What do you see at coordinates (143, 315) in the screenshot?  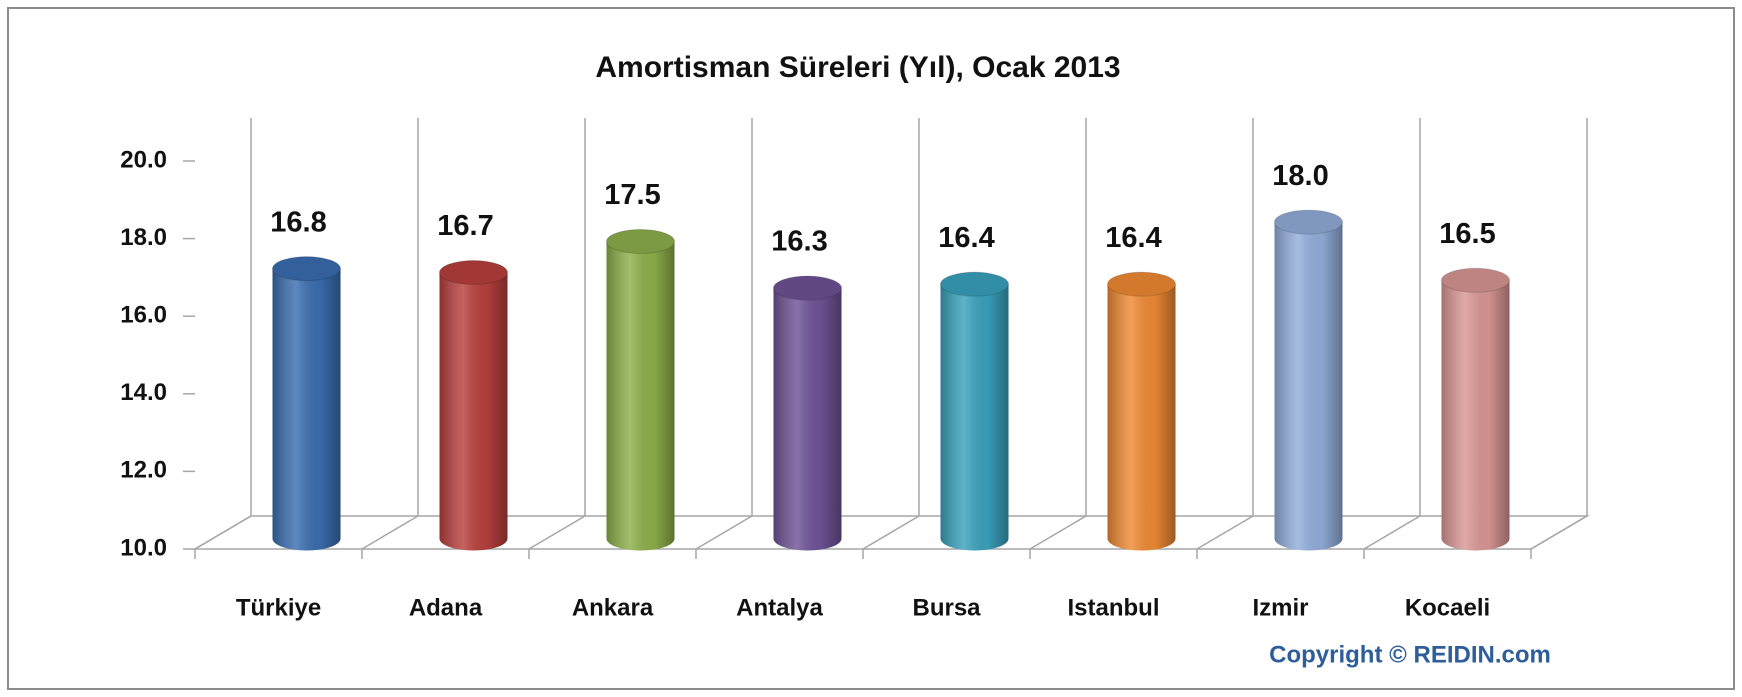 I see `y-tick-label: 16.0` at bounding box center [143, 315].